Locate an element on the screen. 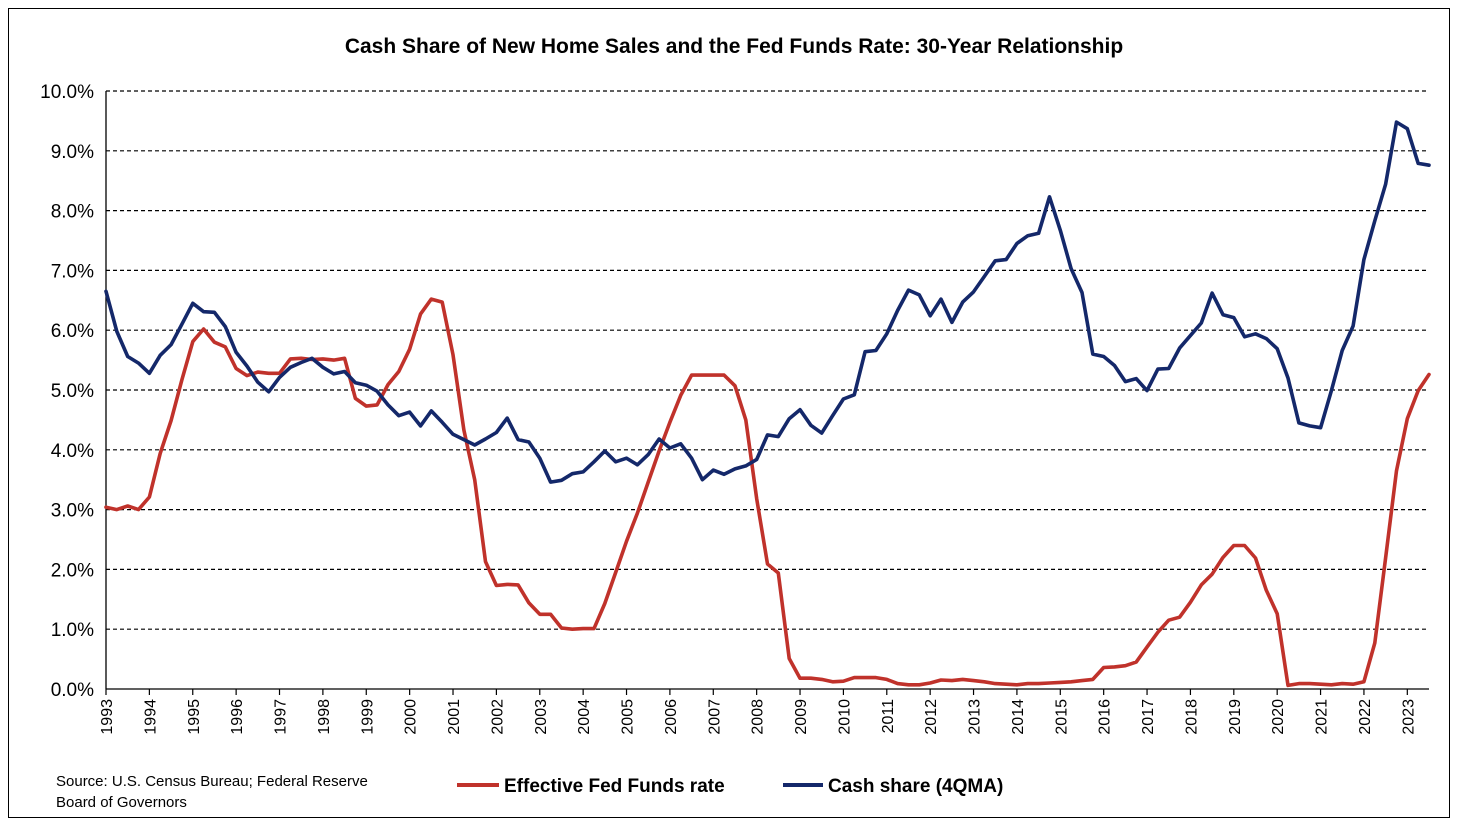 The image size is (1462, 830). x-tick-label: 2007 is located at coordinates (714, 717).